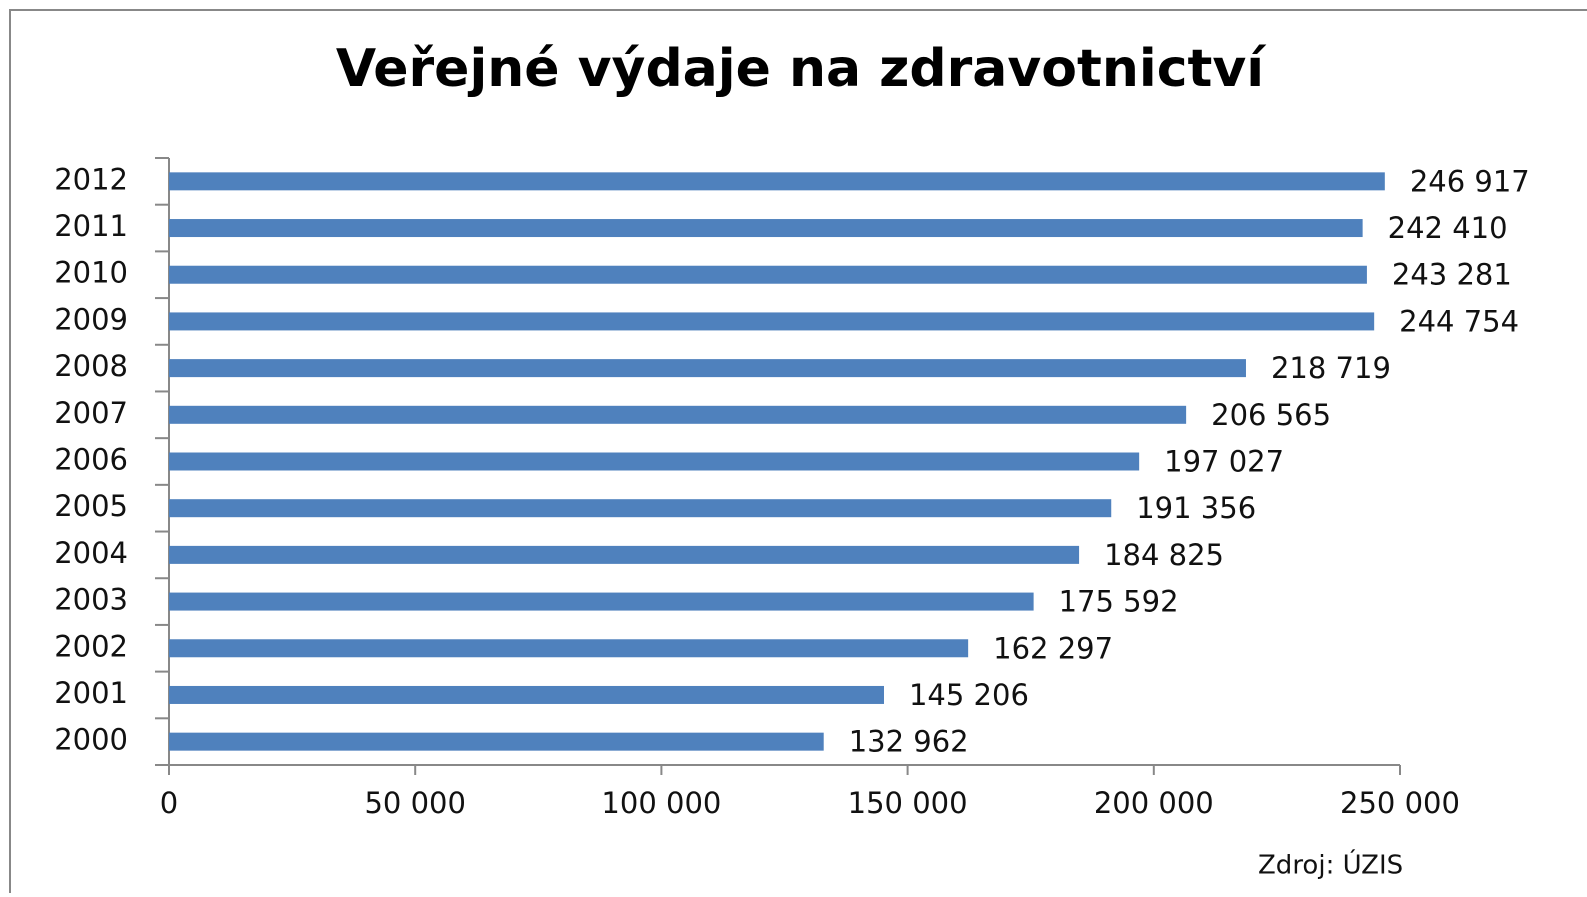 The image size is (1587, 897). Describe the element at coordinates (1224, 462) in the screenshot. I see `value-label: 197 027` at that location.